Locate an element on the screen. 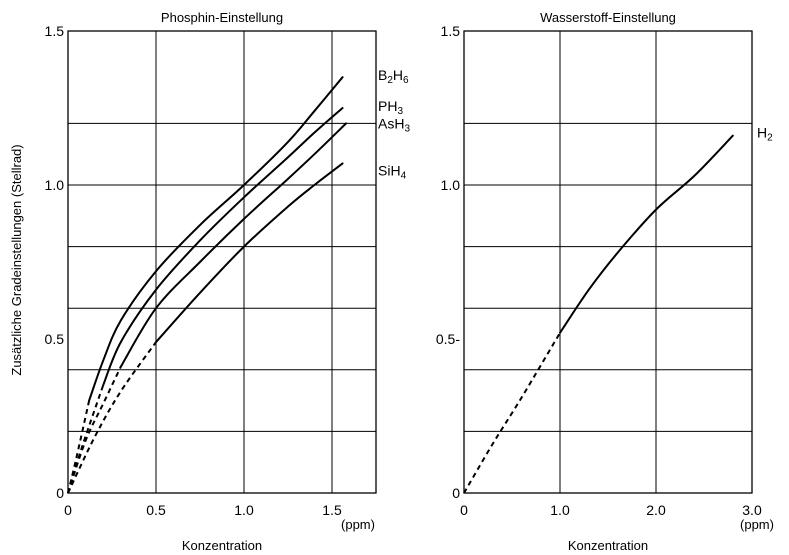 This screenshot has width=789, height=555. wasserstoff-chart-title: Wasserstoff-Einstellung is located at coordinates (608, 17).